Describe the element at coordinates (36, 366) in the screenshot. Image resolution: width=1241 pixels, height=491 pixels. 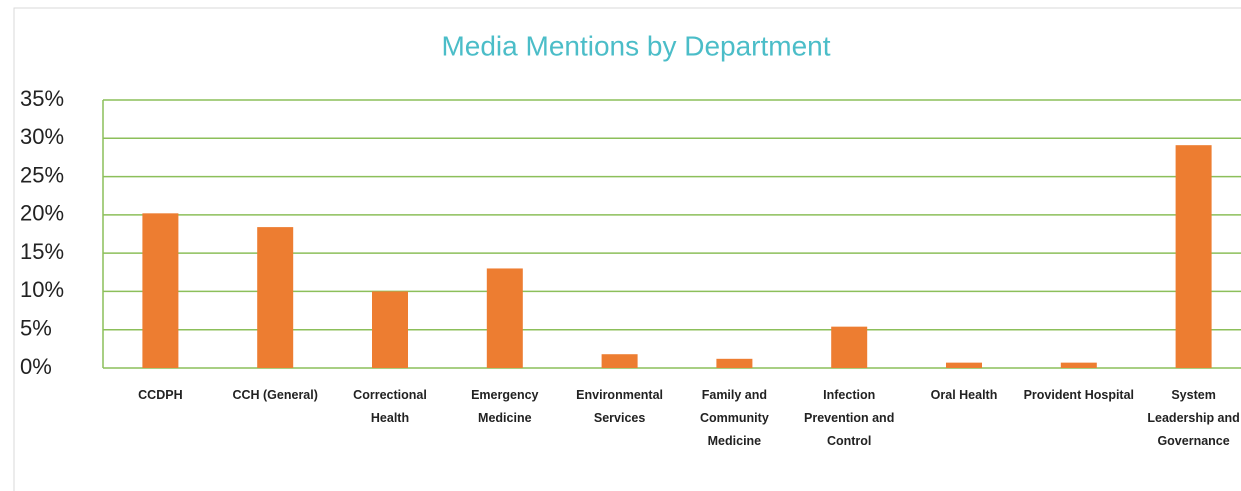
I see `y-tick-label: 0%` at that location.